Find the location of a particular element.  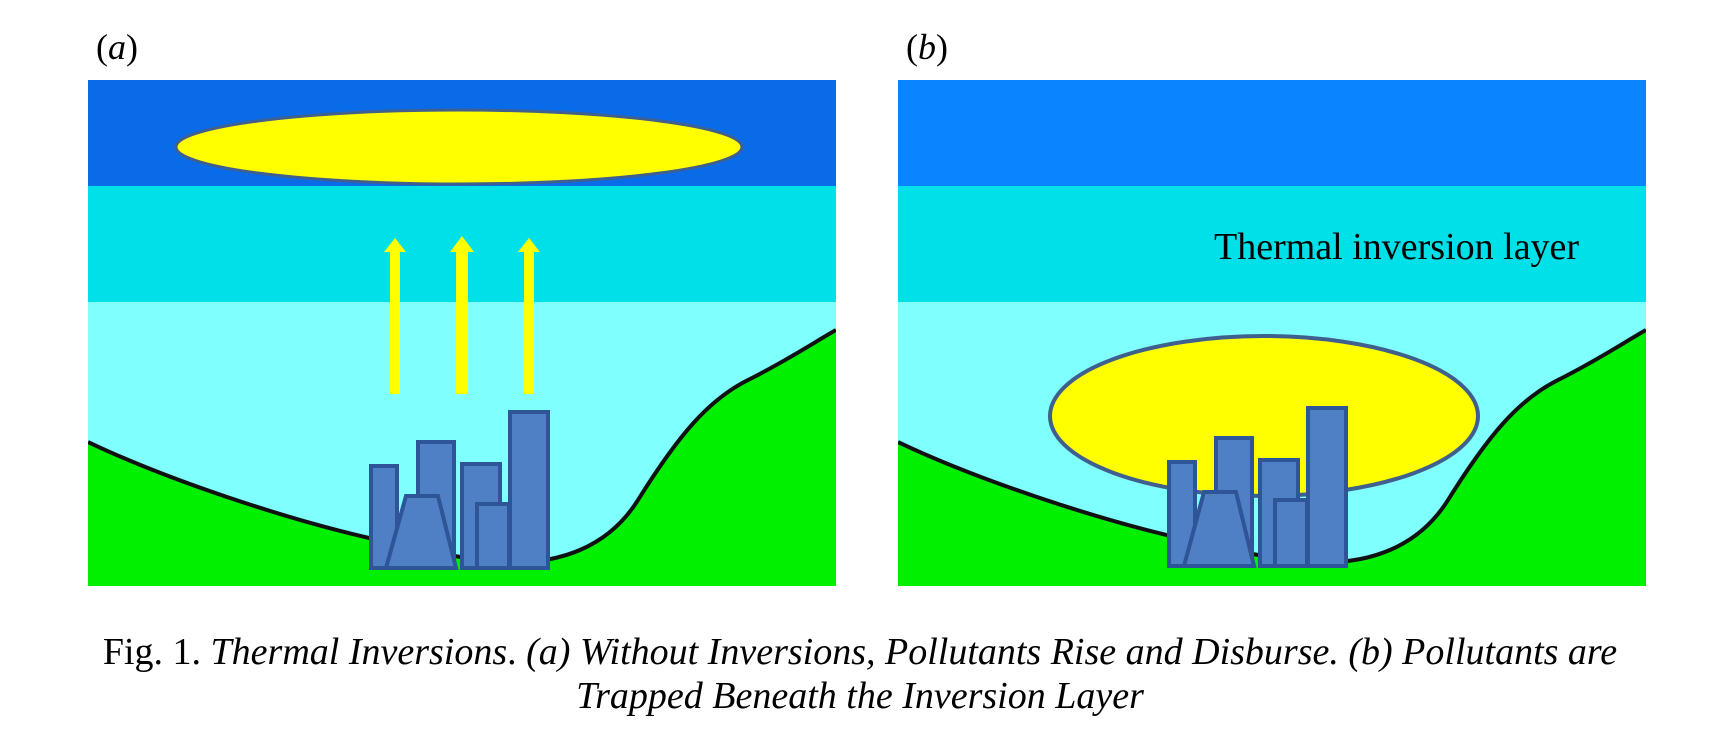

rising-arrow-right is located at coordinates (529, 316).